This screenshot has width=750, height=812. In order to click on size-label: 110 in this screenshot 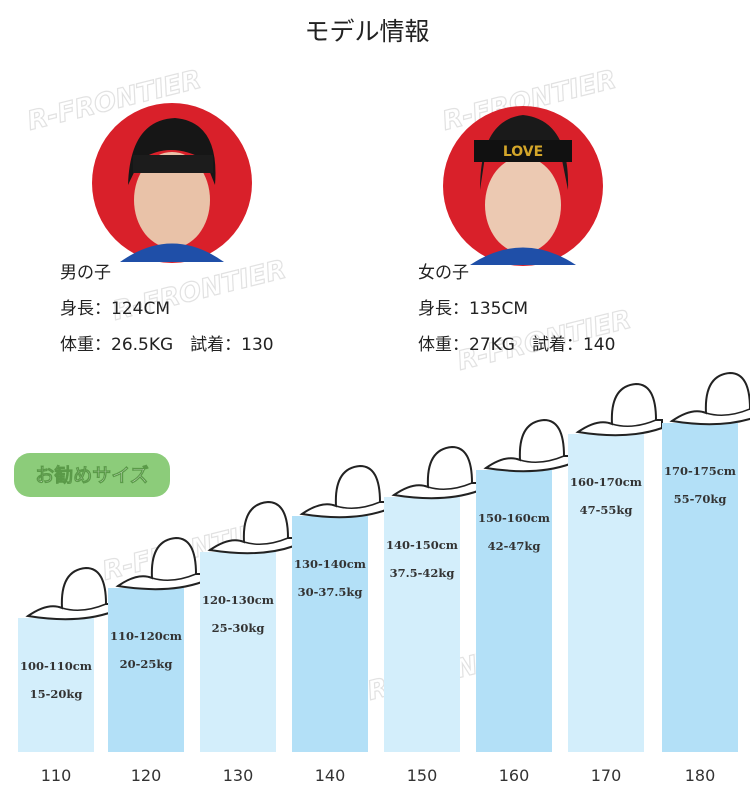, I will do `click(56, 775)`.